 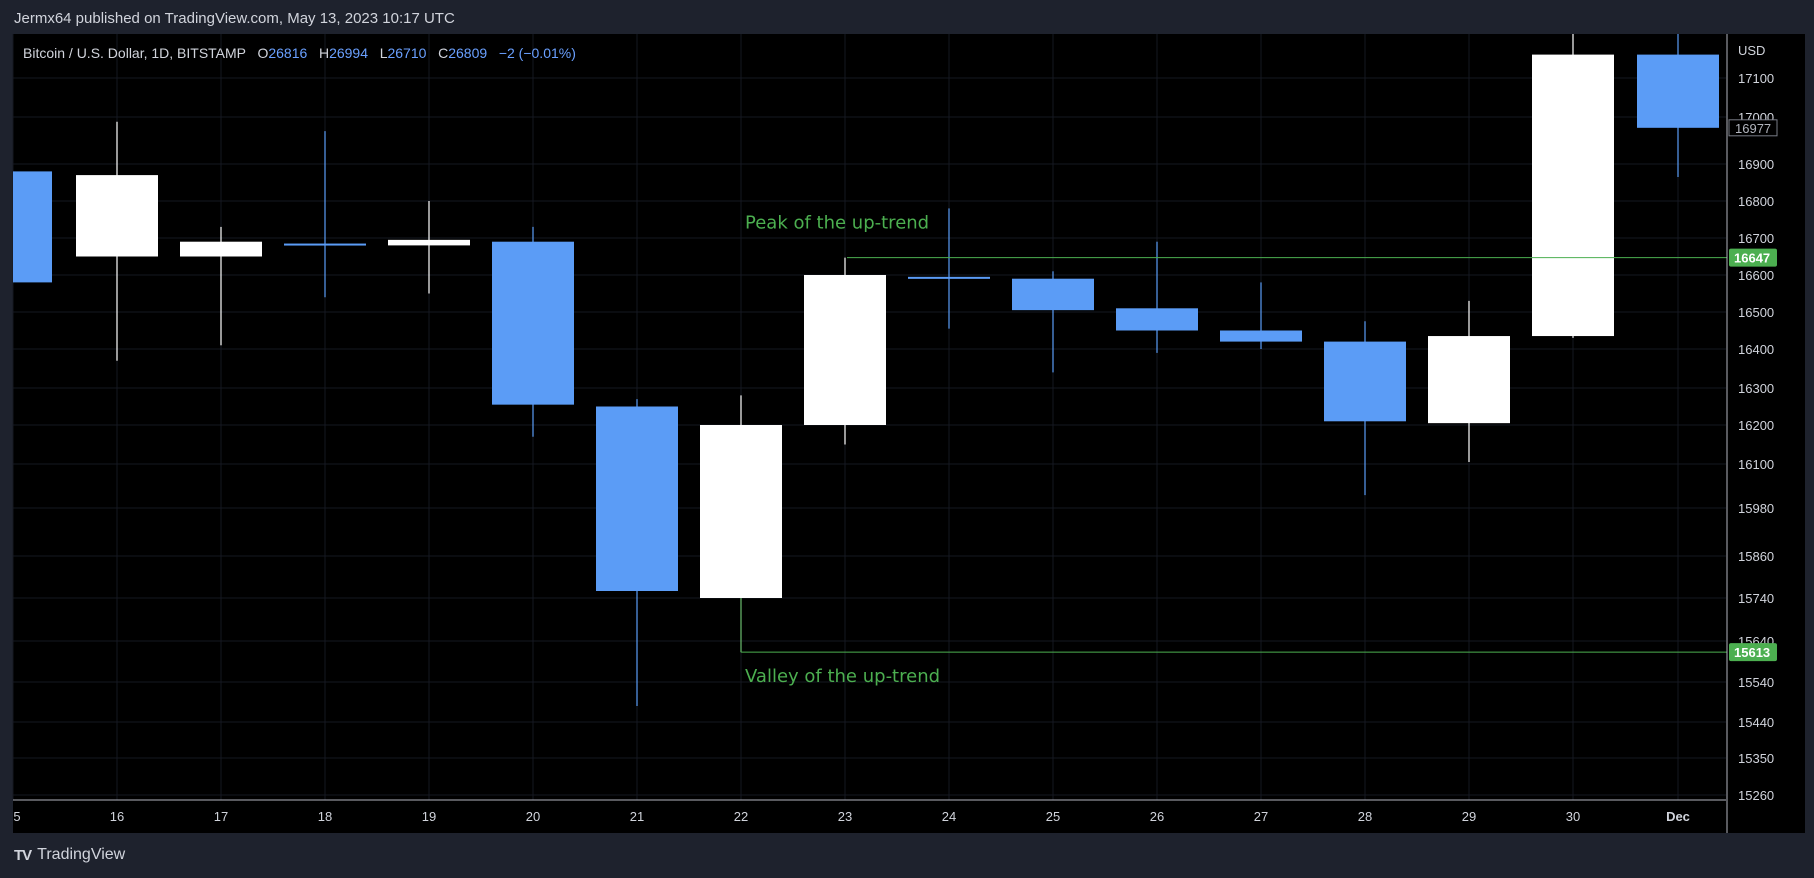 I want to click on change-value: −2 (−0.01%), so click(x=537, y=53).